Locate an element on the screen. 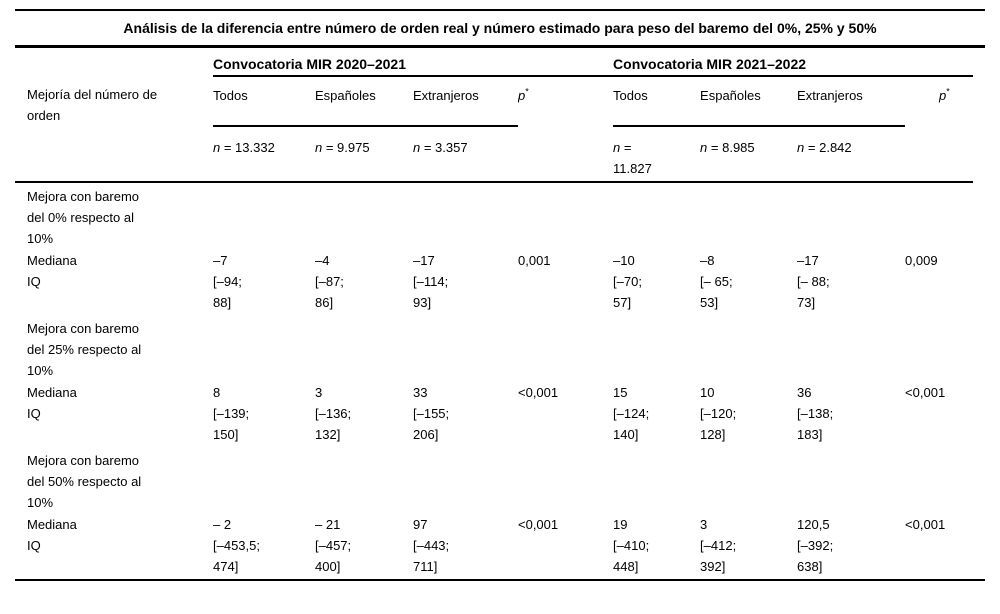 This screenshot has width=1000, height=614. title-divider-rule is located at coordinates (500, 46).